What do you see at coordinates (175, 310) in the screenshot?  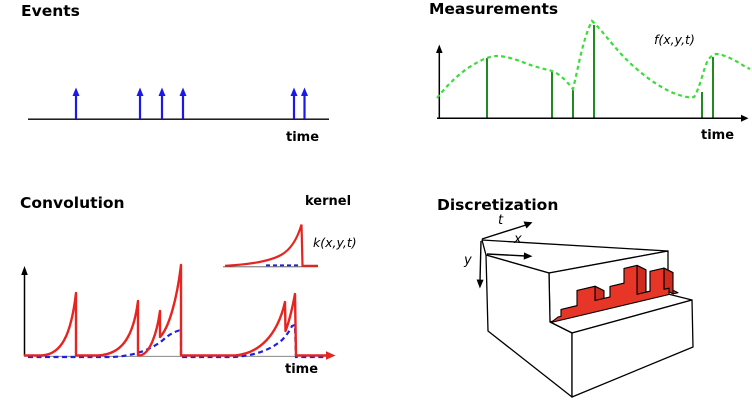 I see `convolution-curve` at bounding box center [175, 310].